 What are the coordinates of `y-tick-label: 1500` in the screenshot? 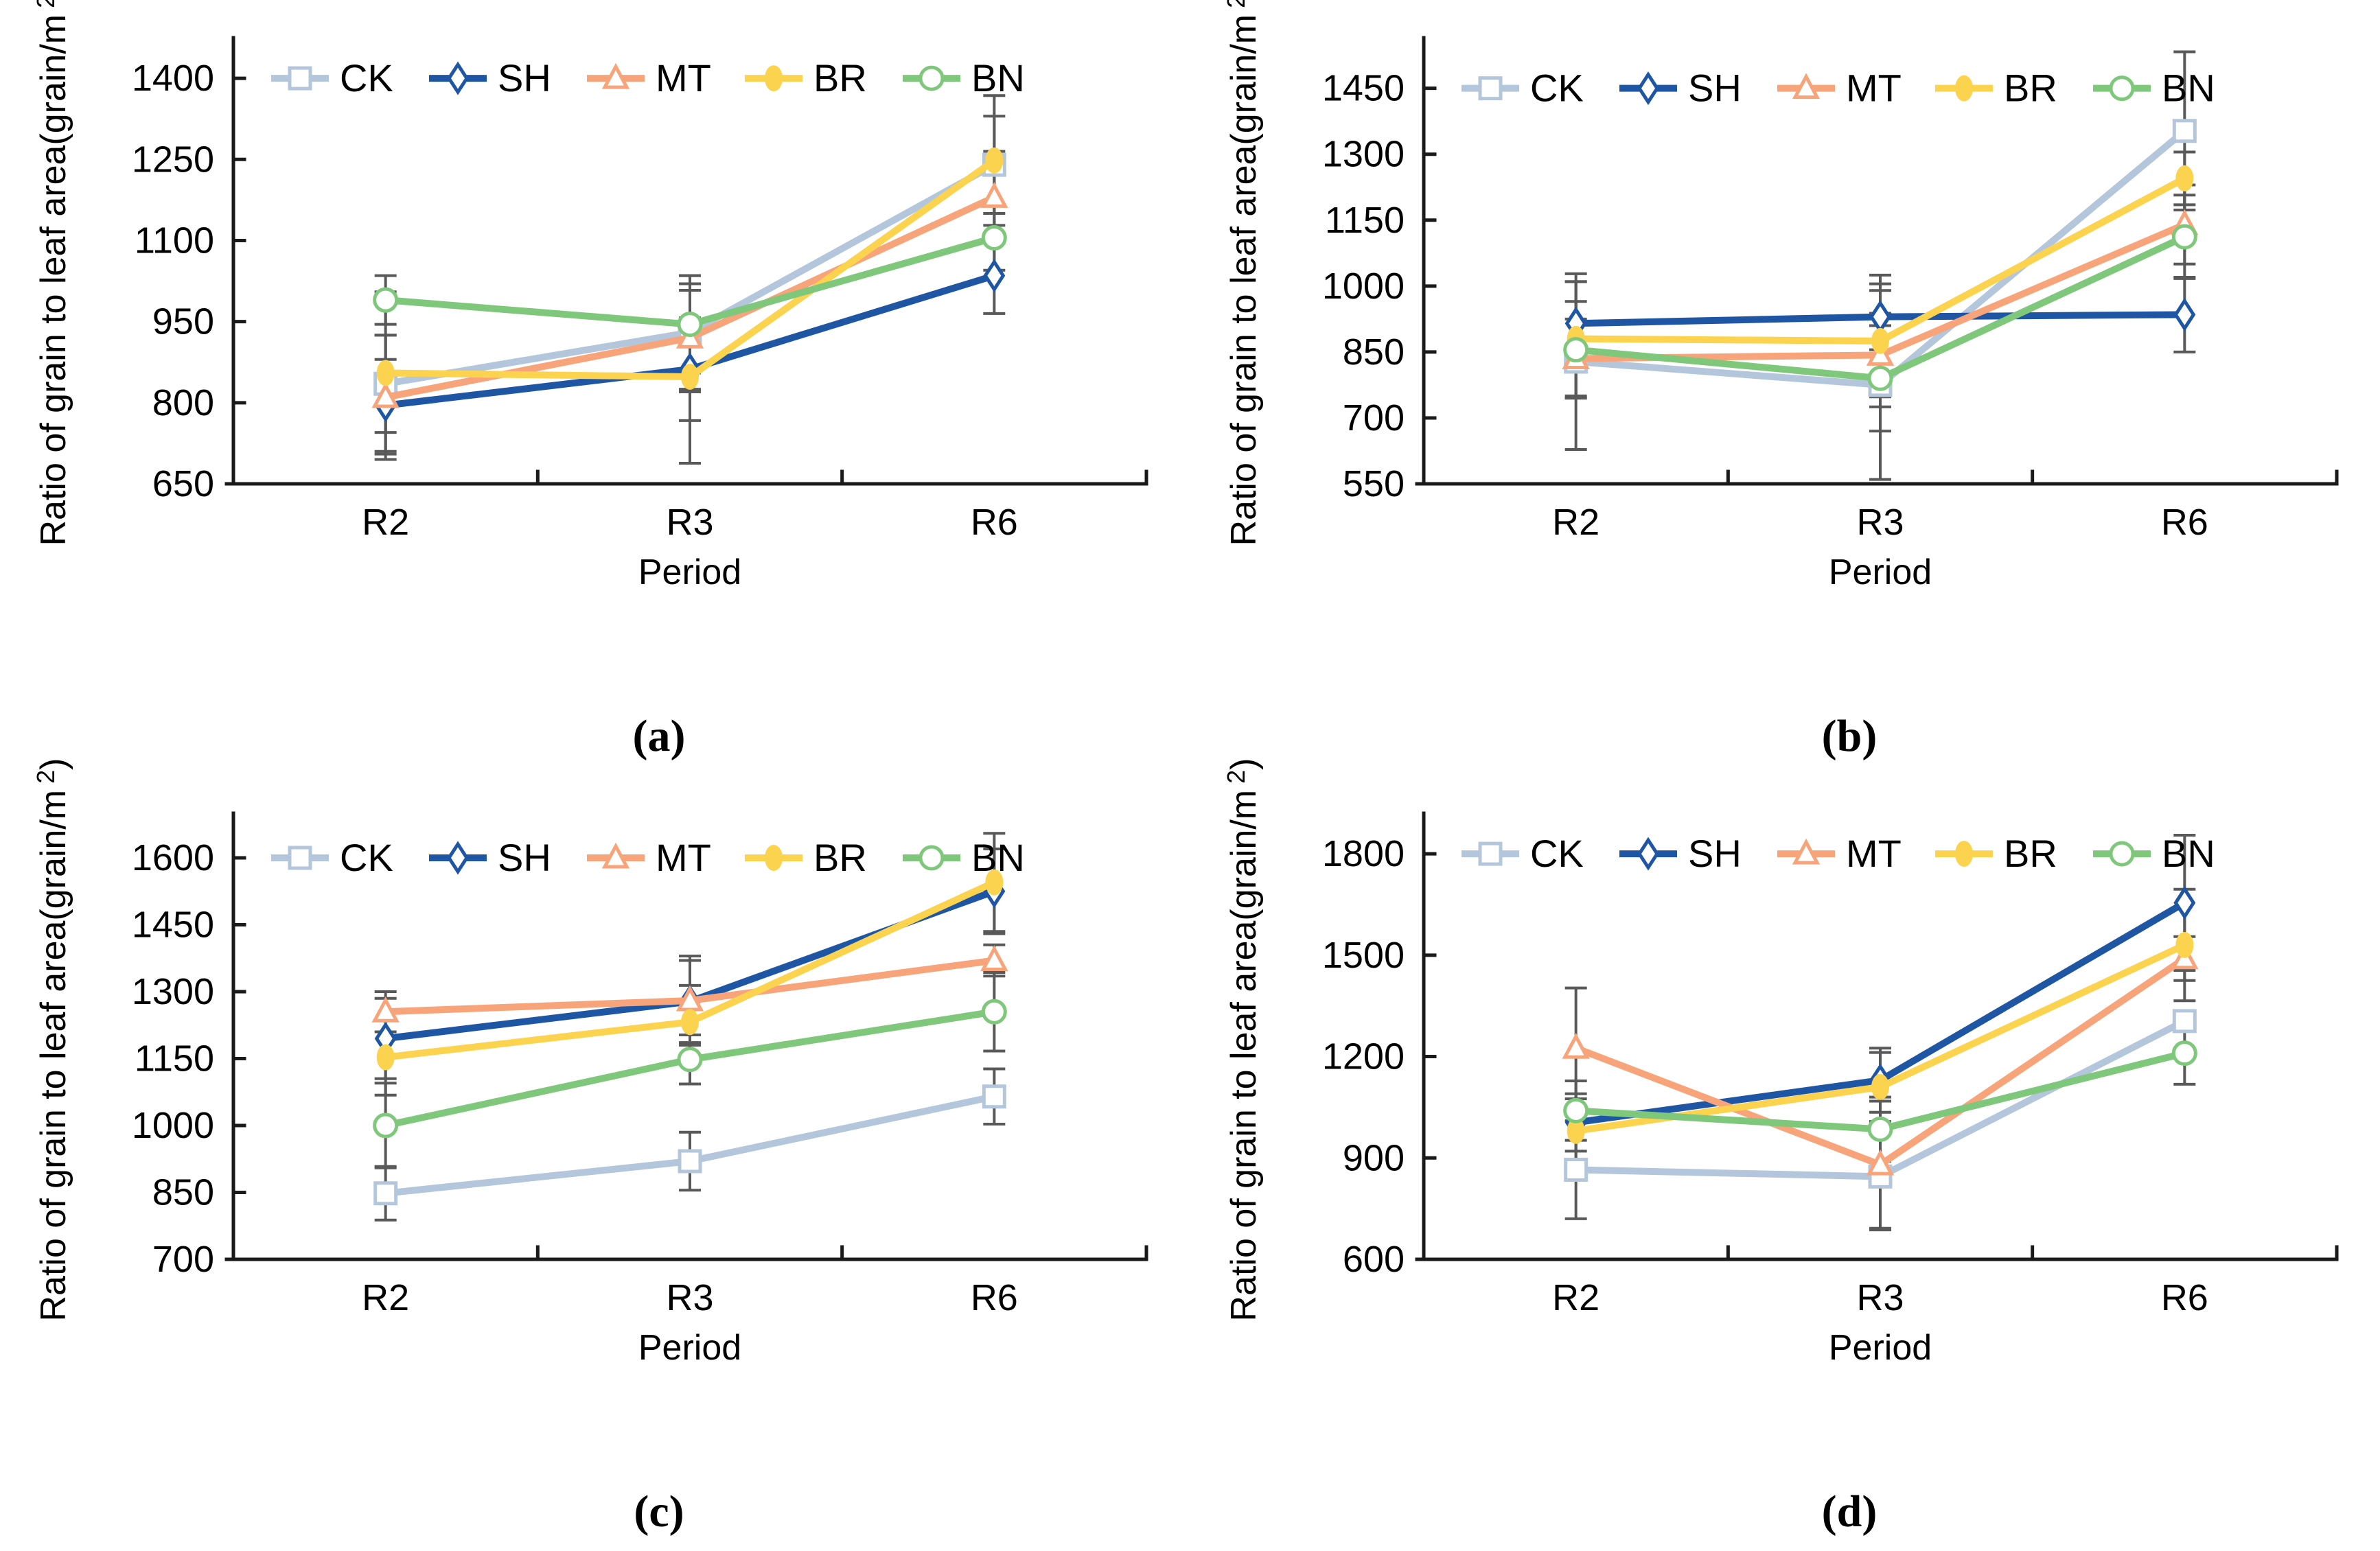 It's located at (1363, 955).